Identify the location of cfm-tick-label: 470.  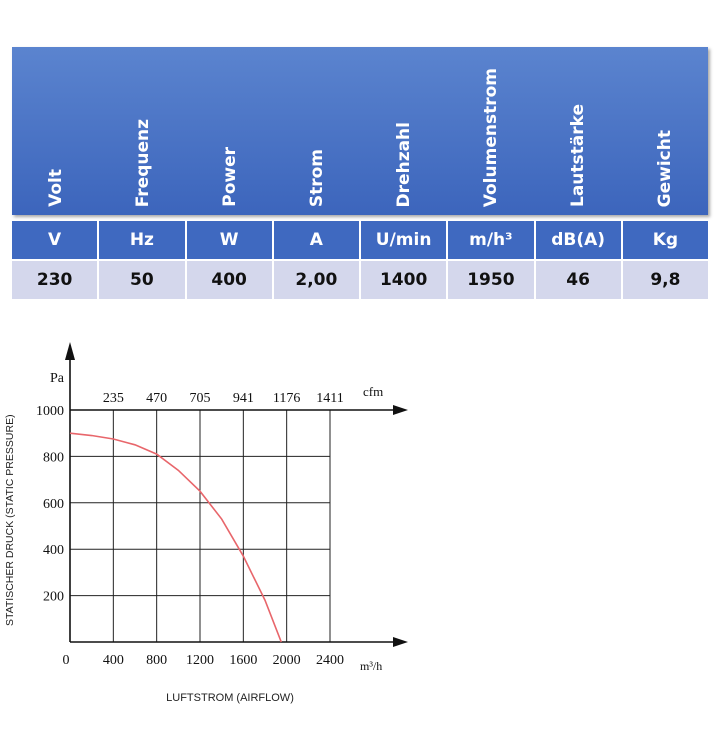
(156, 398).